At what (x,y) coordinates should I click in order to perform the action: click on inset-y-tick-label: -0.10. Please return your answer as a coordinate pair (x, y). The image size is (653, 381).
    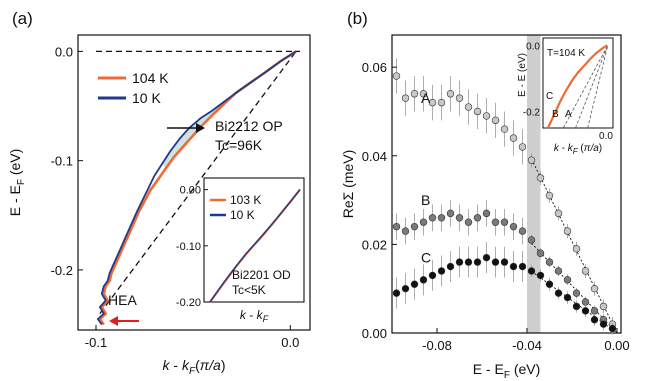
    Looking at the image, I should click on (188, 247).